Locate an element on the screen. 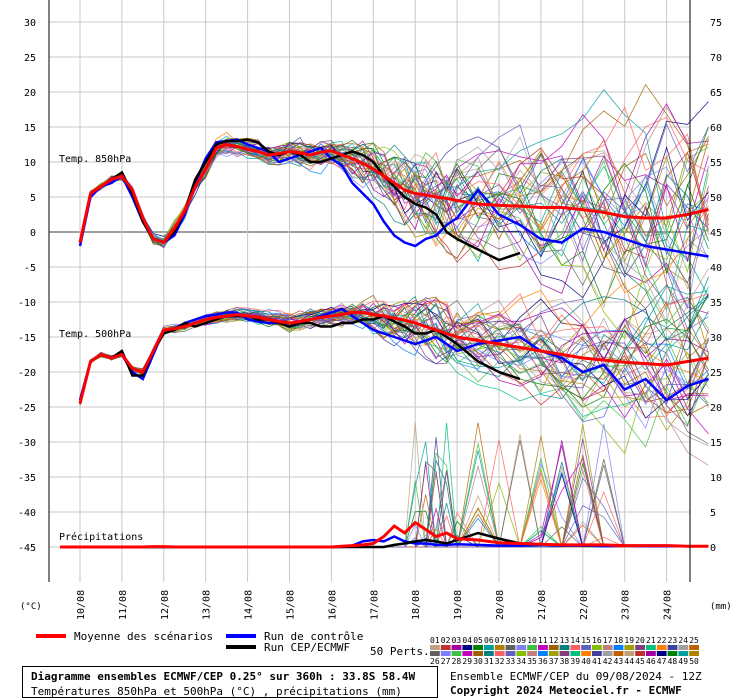  left-tick-label: -30 is located at coordinates (27, 443).